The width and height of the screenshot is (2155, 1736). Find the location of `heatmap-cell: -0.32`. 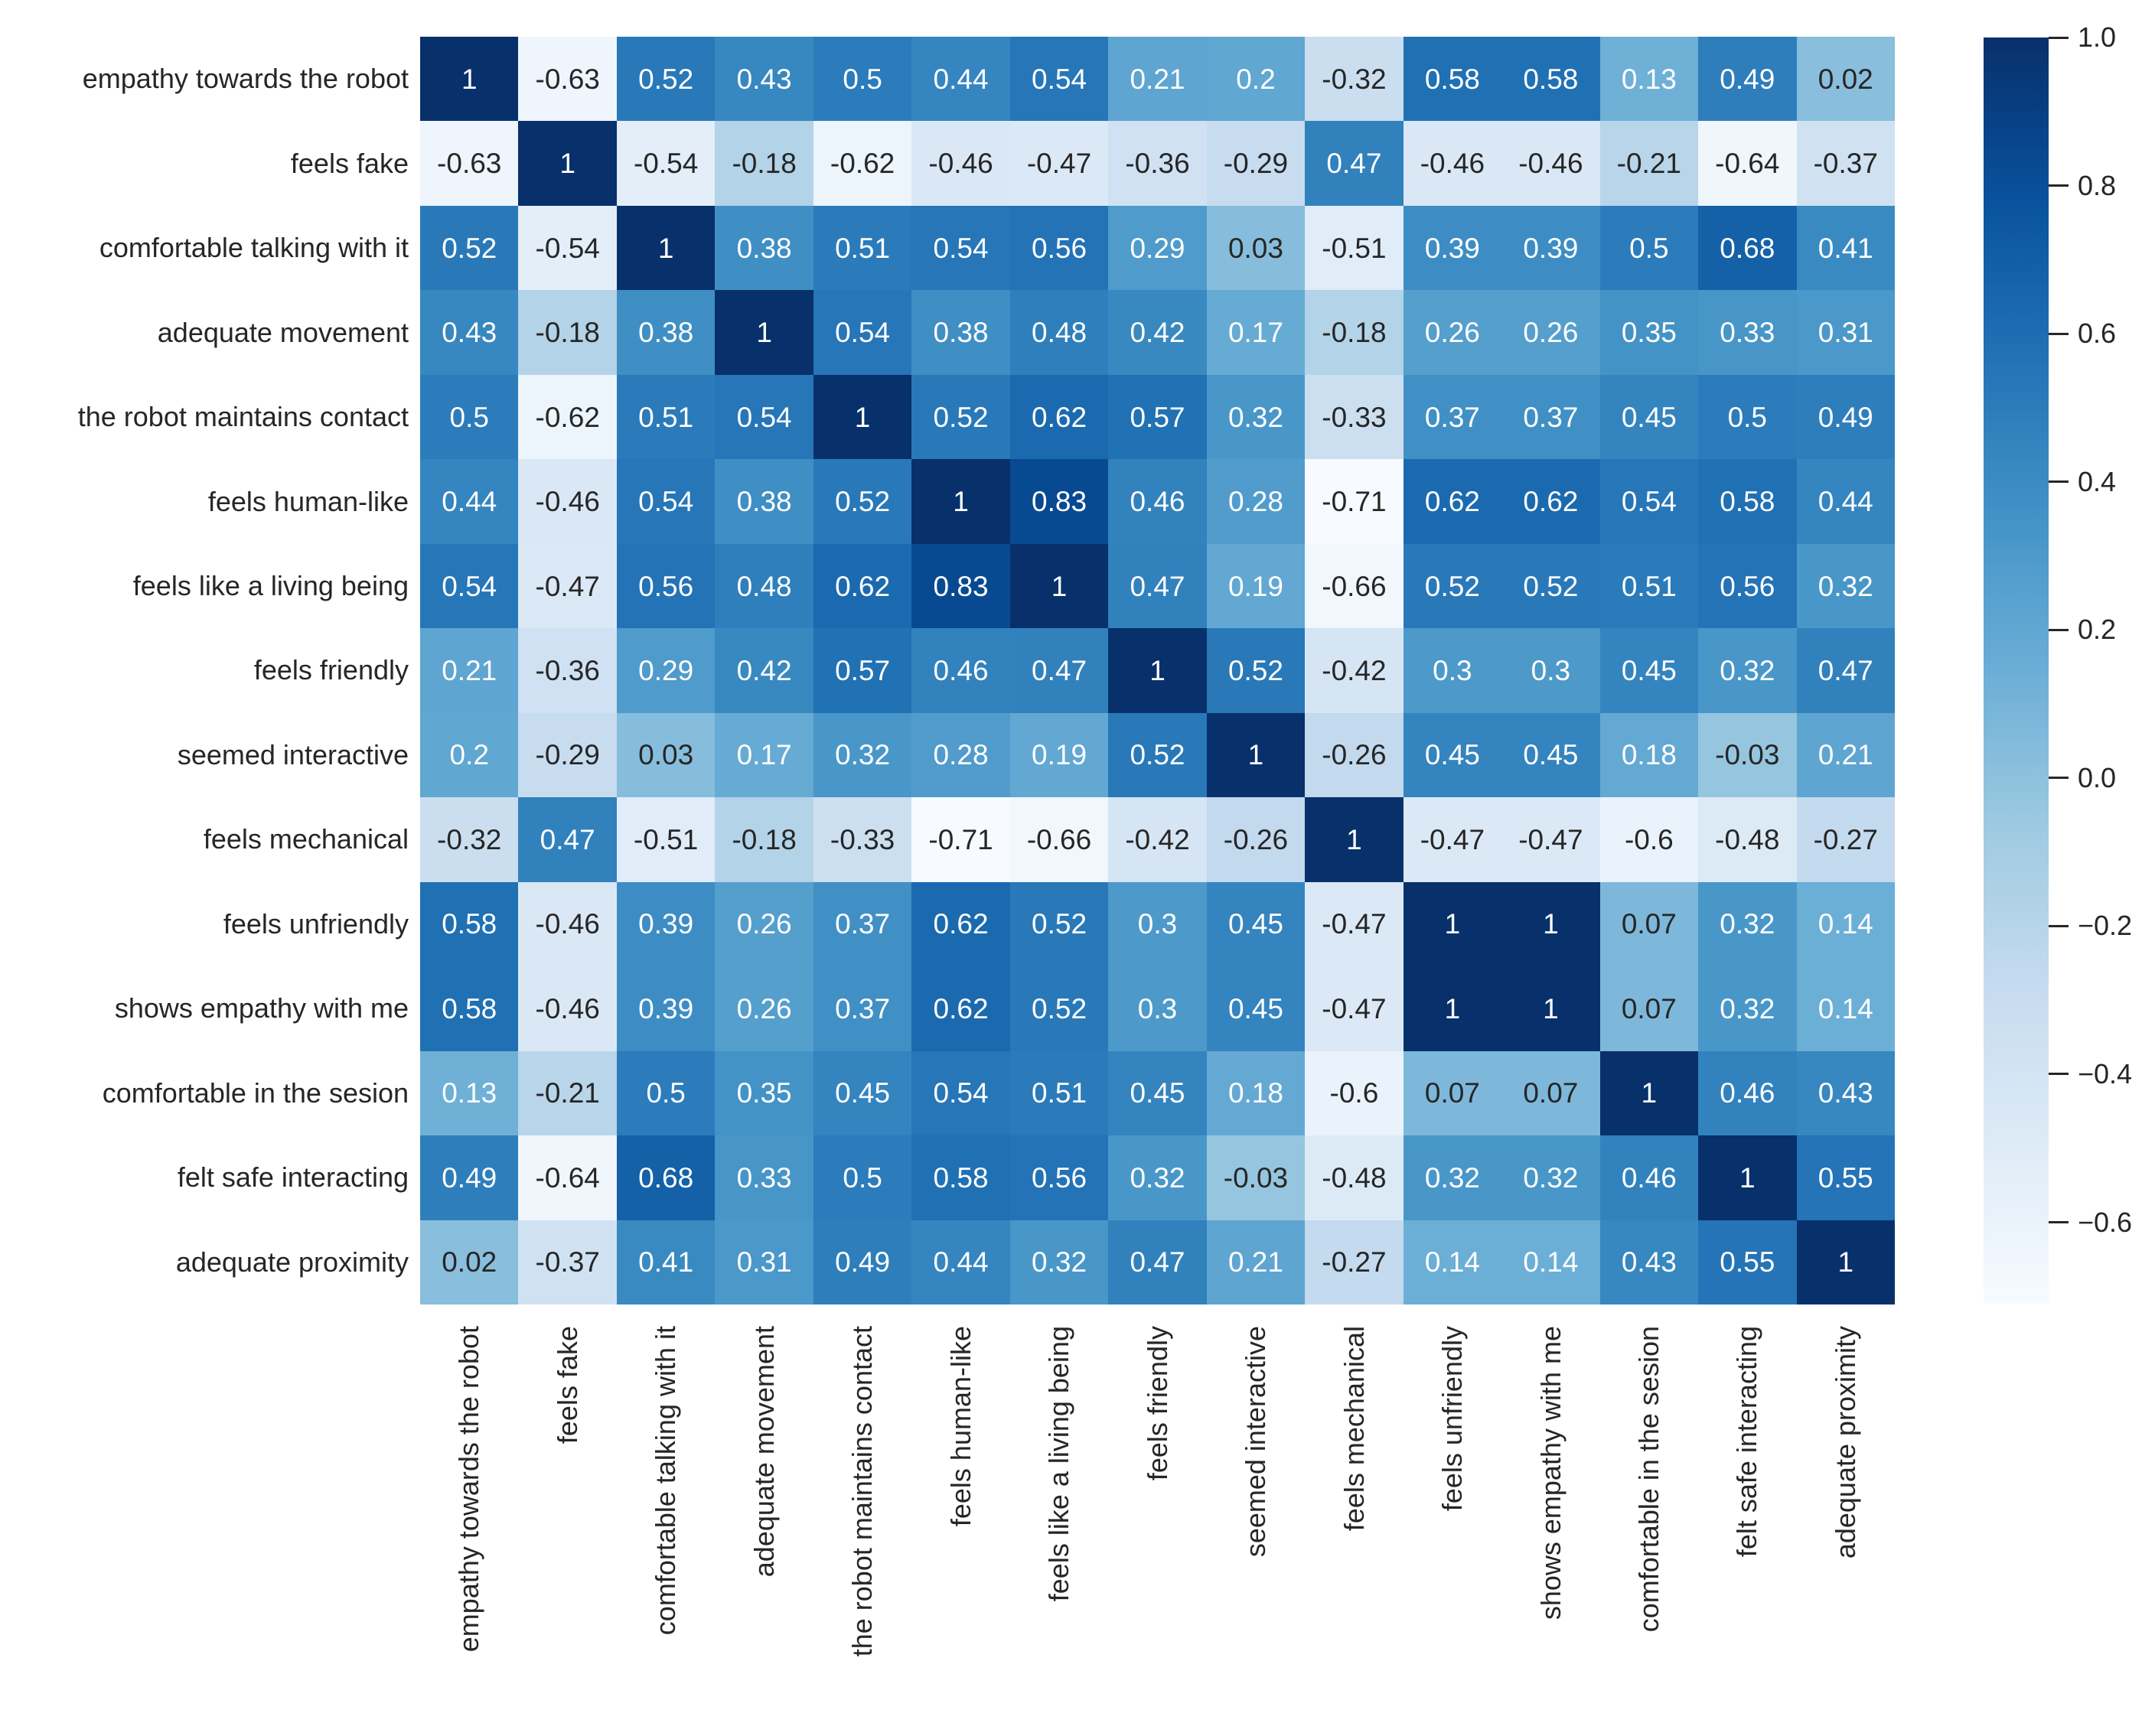

heatmap-cell: -0.32 is located at coordinates (469, 839).